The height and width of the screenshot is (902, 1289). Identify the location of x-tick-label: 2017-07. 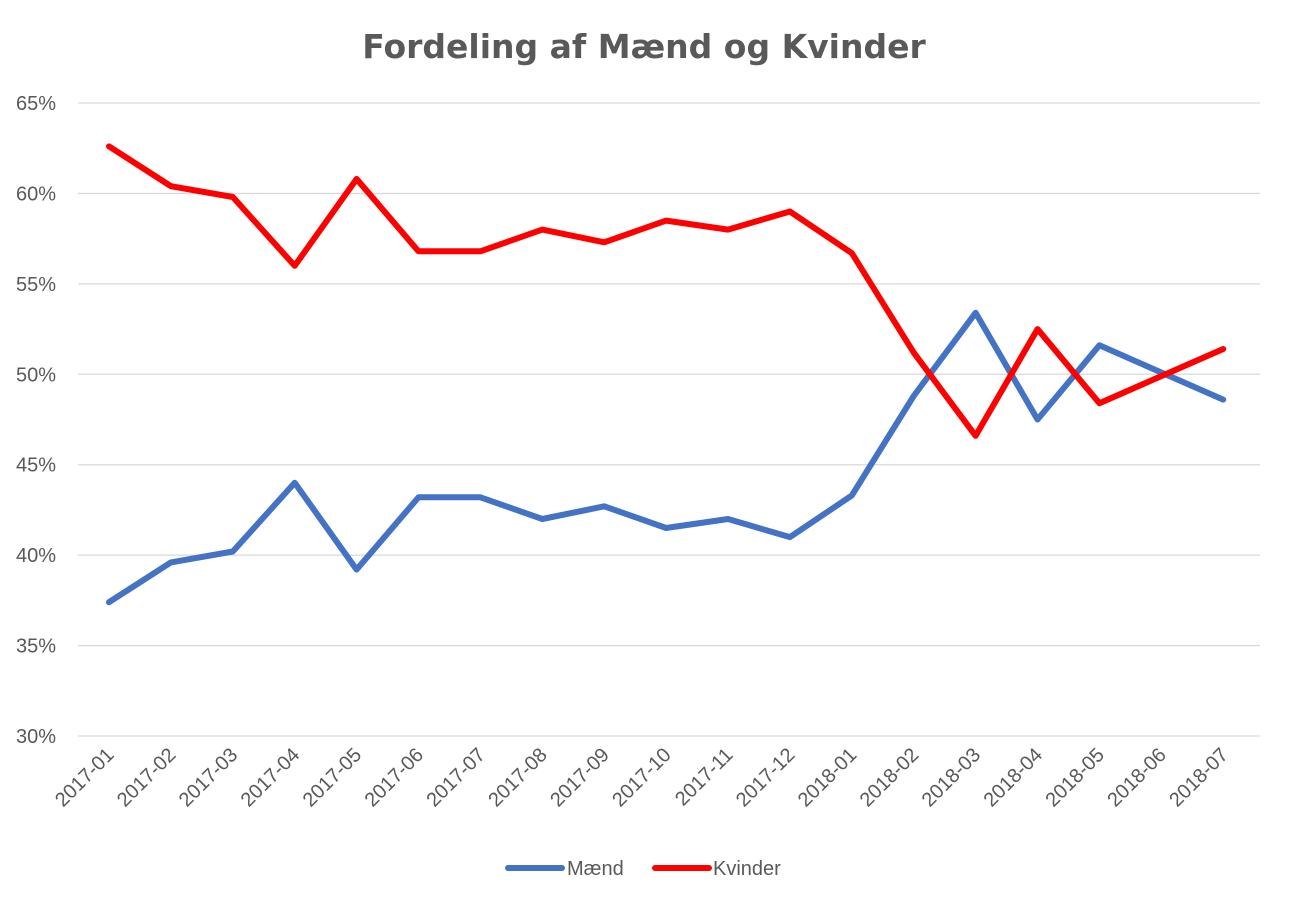
(455, 777).